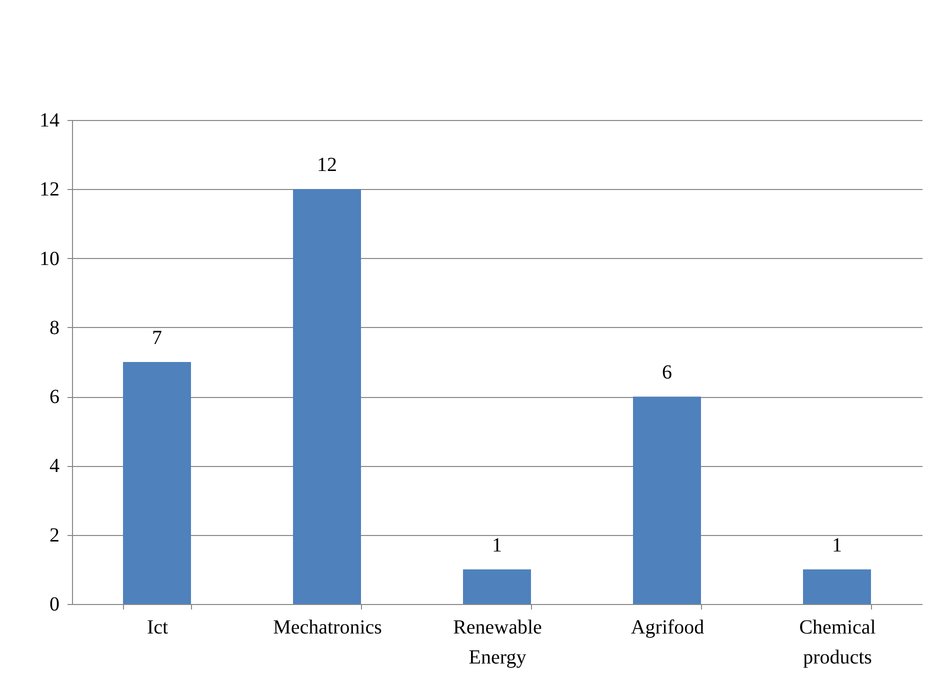 The width and height of the screenshot is (937, 692). Describe the element at coordinates (327, 627) in the screenshot. I see `x-tick-label: Mechatronics` at that location.